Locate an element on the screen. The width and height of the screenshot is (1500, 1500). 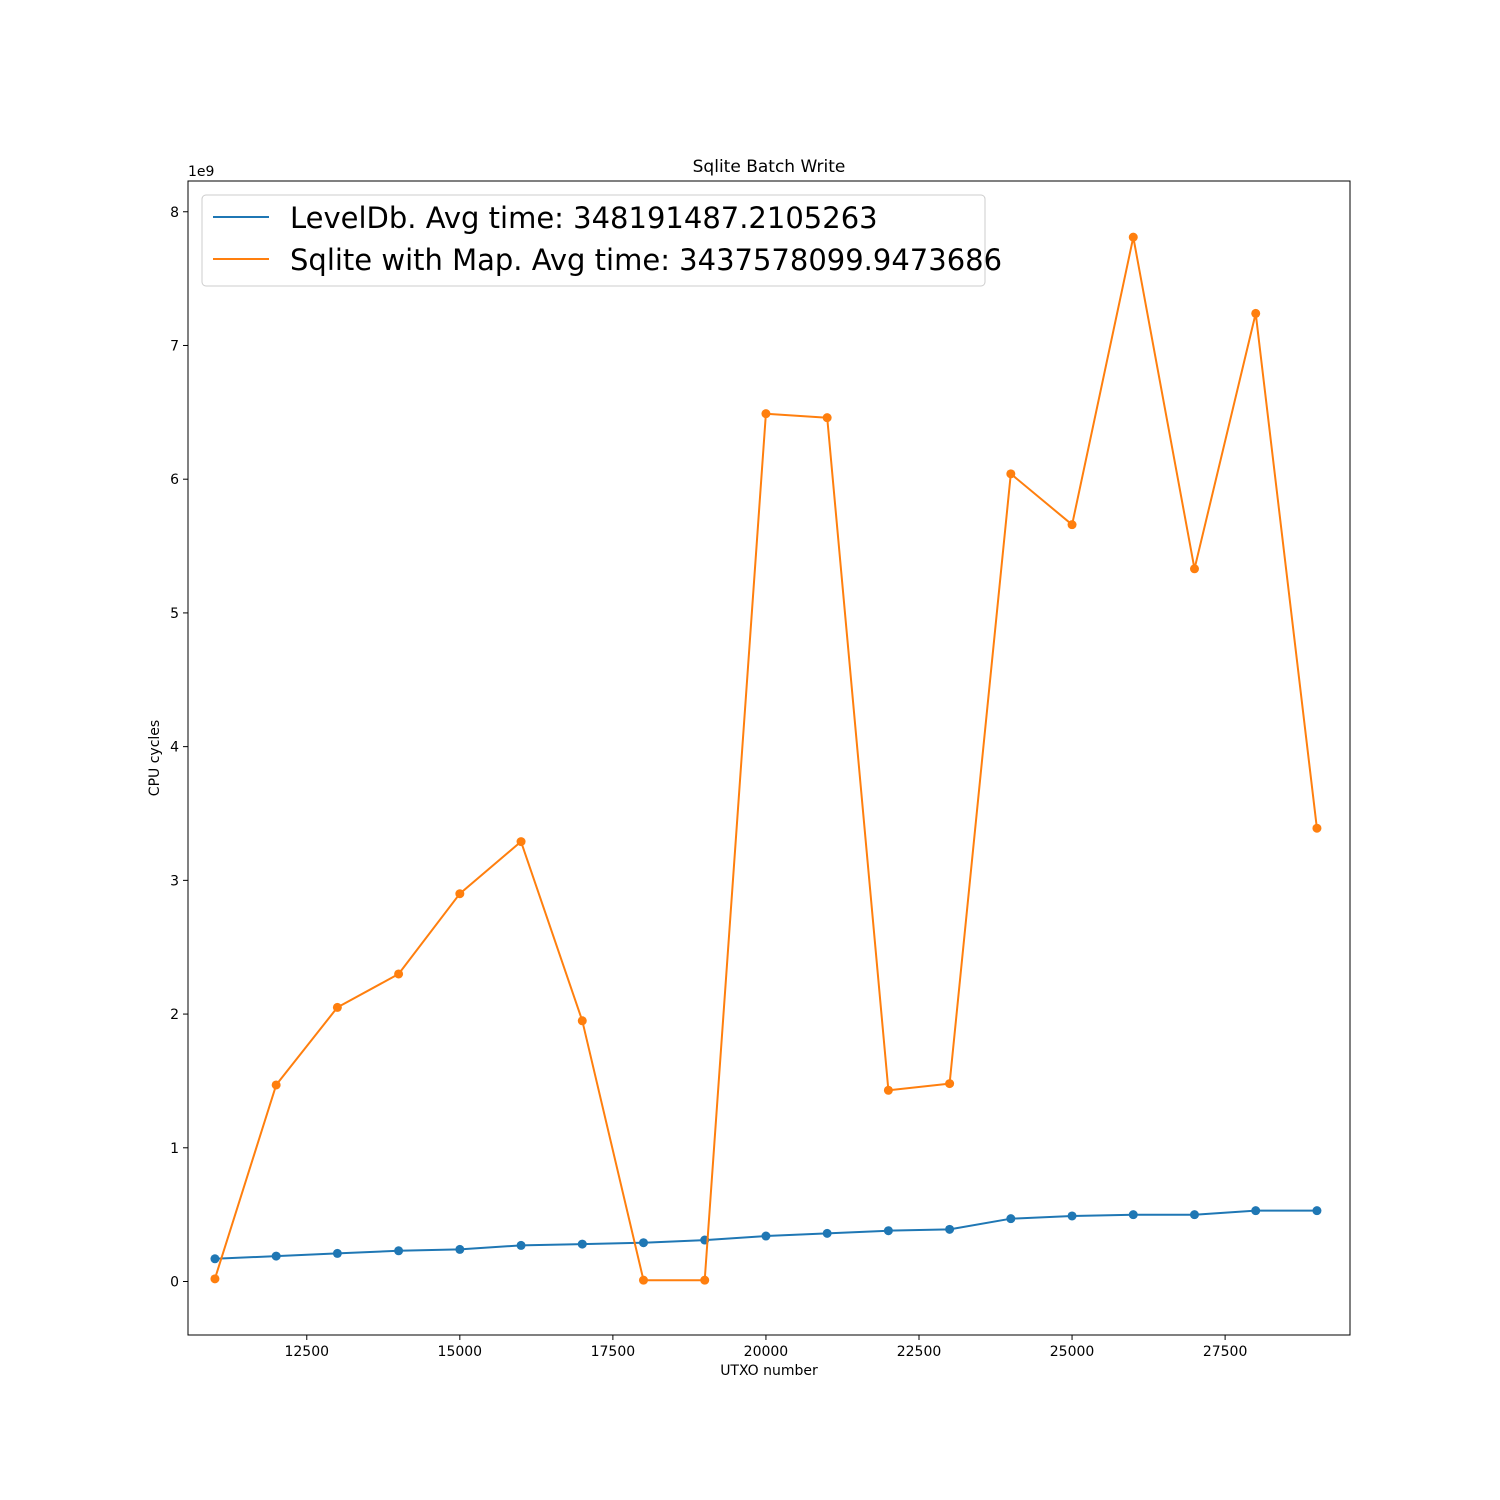
x-tick-label: 27500 is located at coordinates (1225, 1352).